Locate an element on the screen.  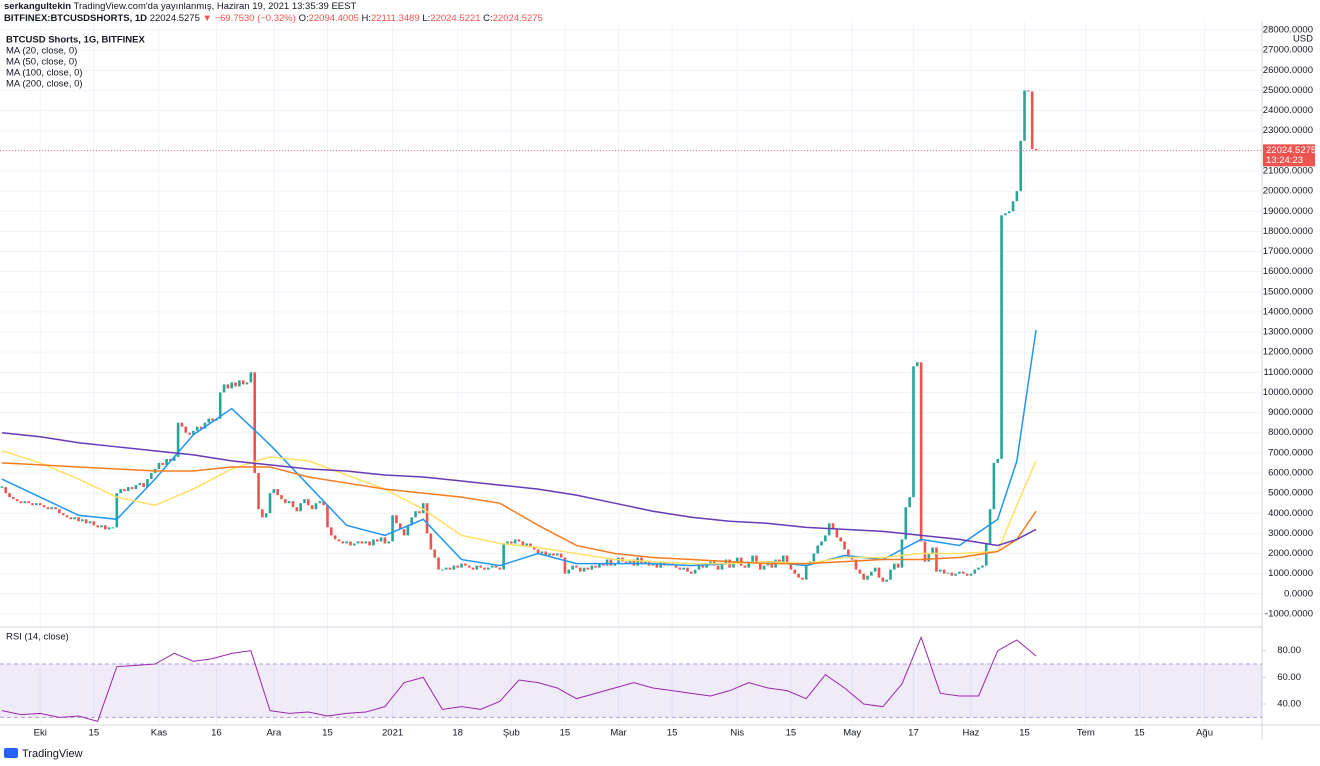
x-tick-label: Şub is located at coordinates (511, 733).